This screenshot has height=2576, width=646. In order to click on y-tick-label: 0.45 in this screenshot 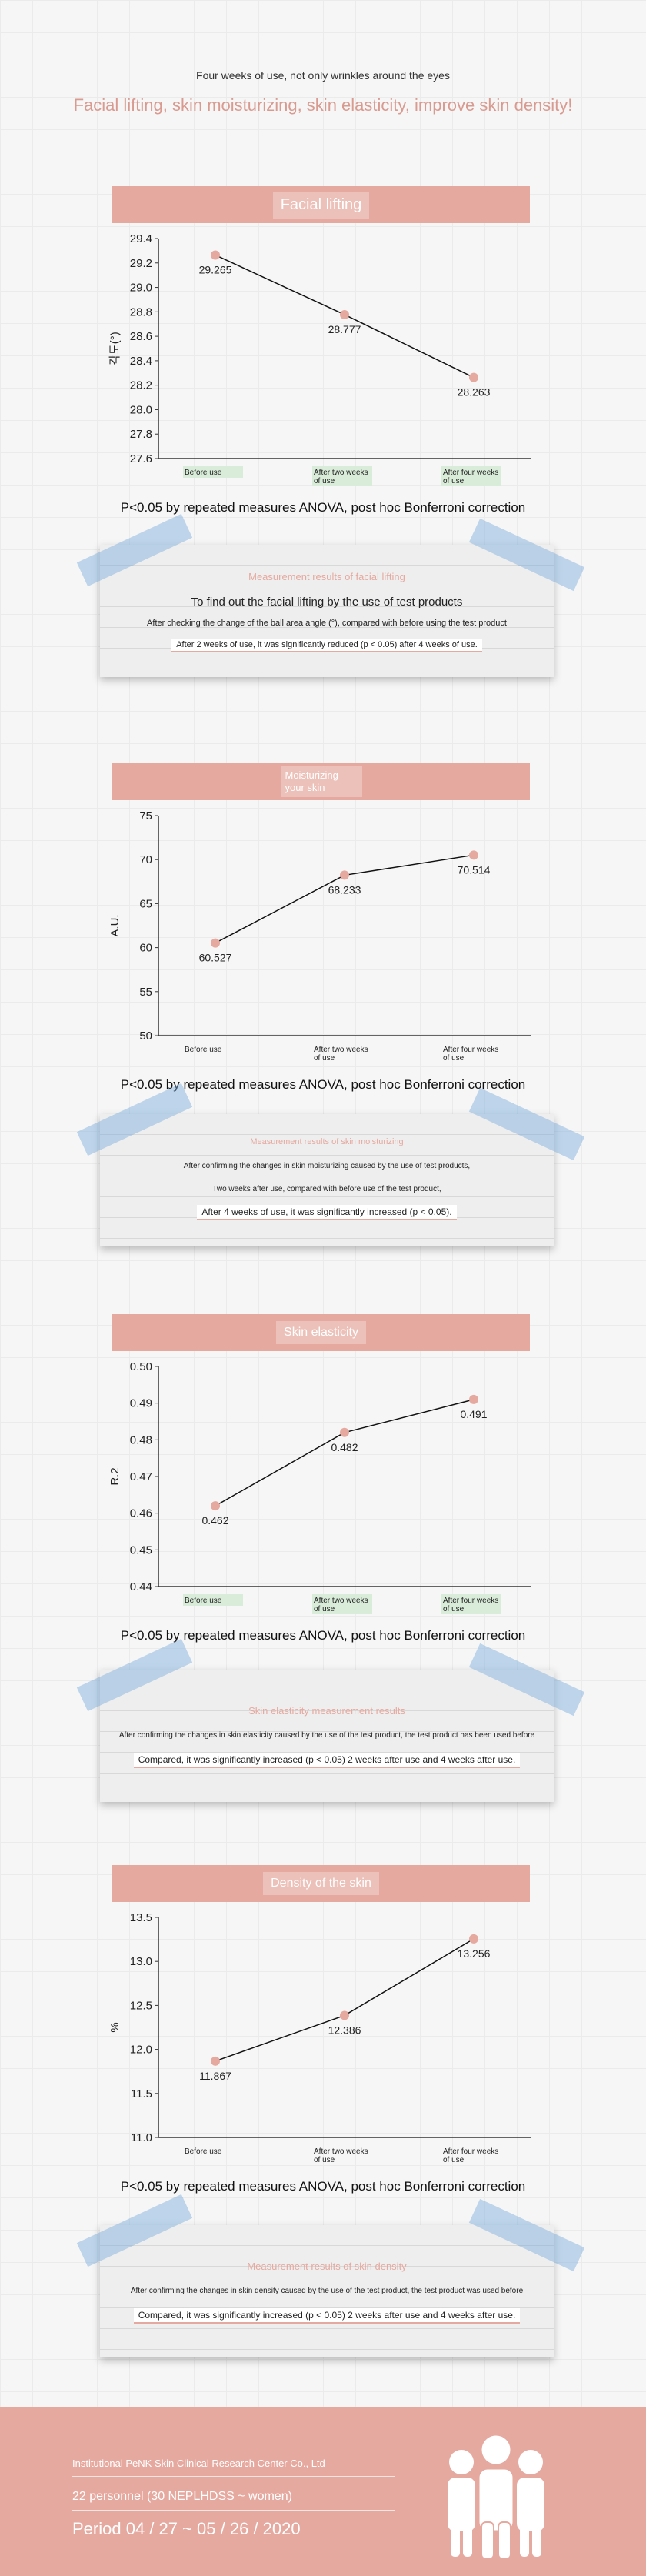, I will do `click(141, 1550)`.